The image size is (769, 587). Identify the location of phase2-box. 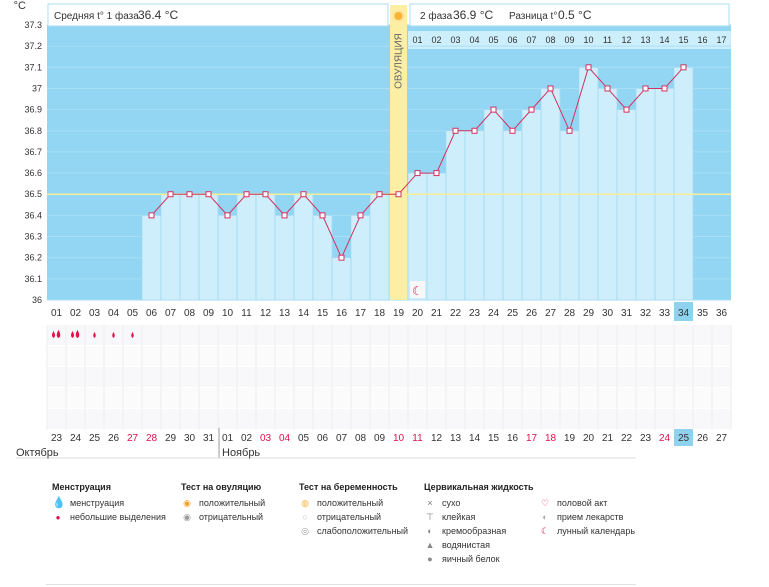
(569, 15).